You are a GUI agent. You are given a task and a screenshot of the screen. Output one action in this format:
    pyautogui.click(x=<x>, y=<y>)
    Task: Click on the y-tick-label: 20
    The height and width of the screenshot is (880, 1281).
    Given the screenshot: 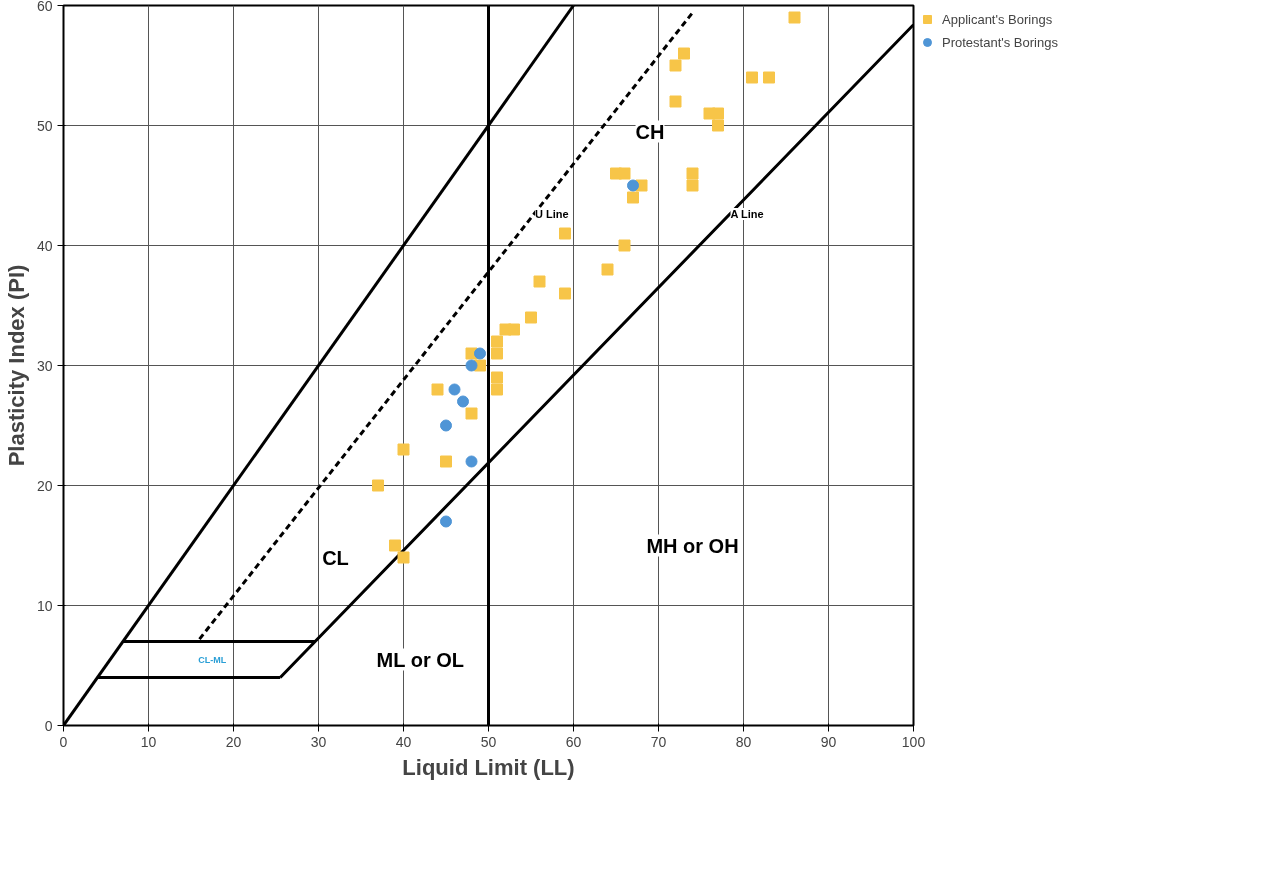 What is the action you would take?
    pyautogui.click(x=44, y=485)
    